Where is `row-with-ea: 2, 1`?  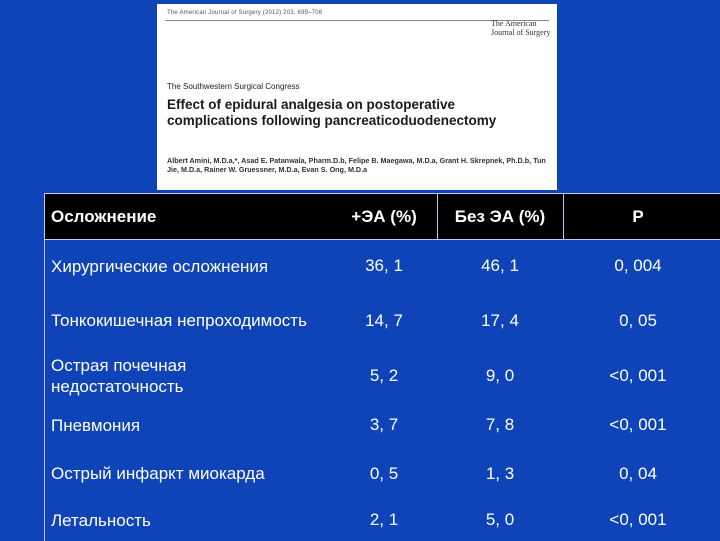 row-with-ea: 2, 1 is located at coordinates (384, 519).